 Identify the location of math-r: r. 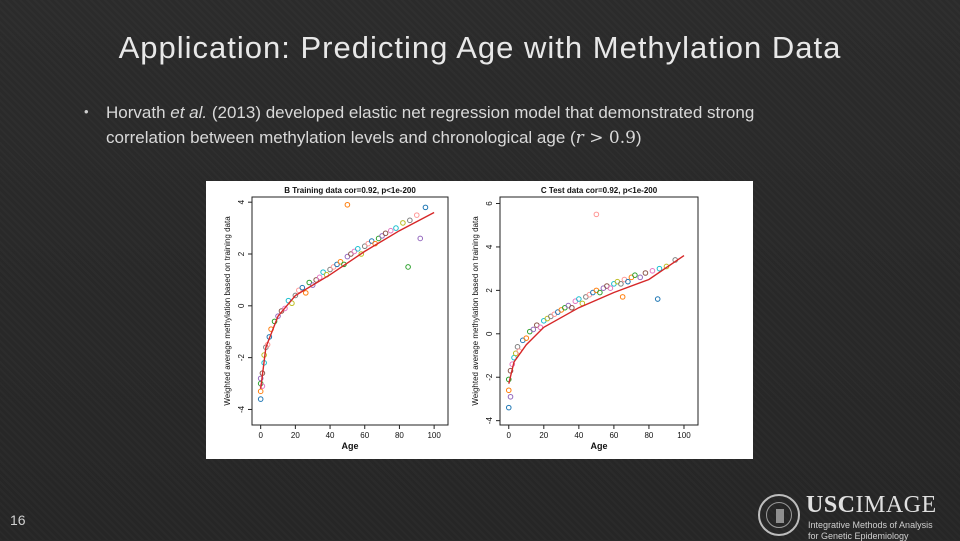
(579, 138).